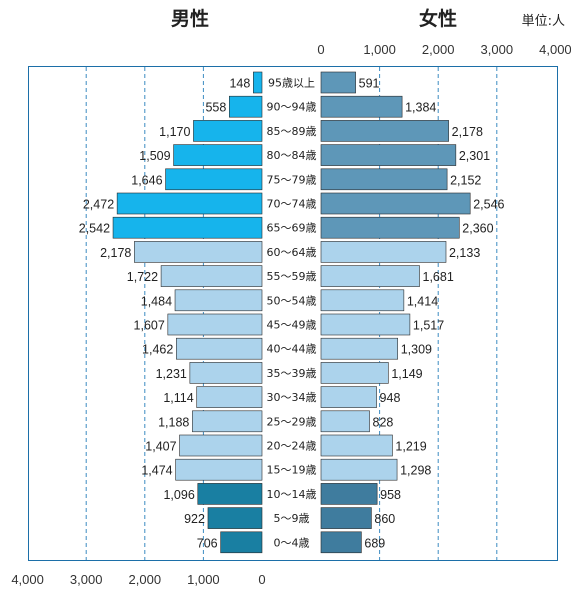  Describe the element at coordinates (291, 83) in the screenshot. I see `age-group-label: 95歳以上` at that location.